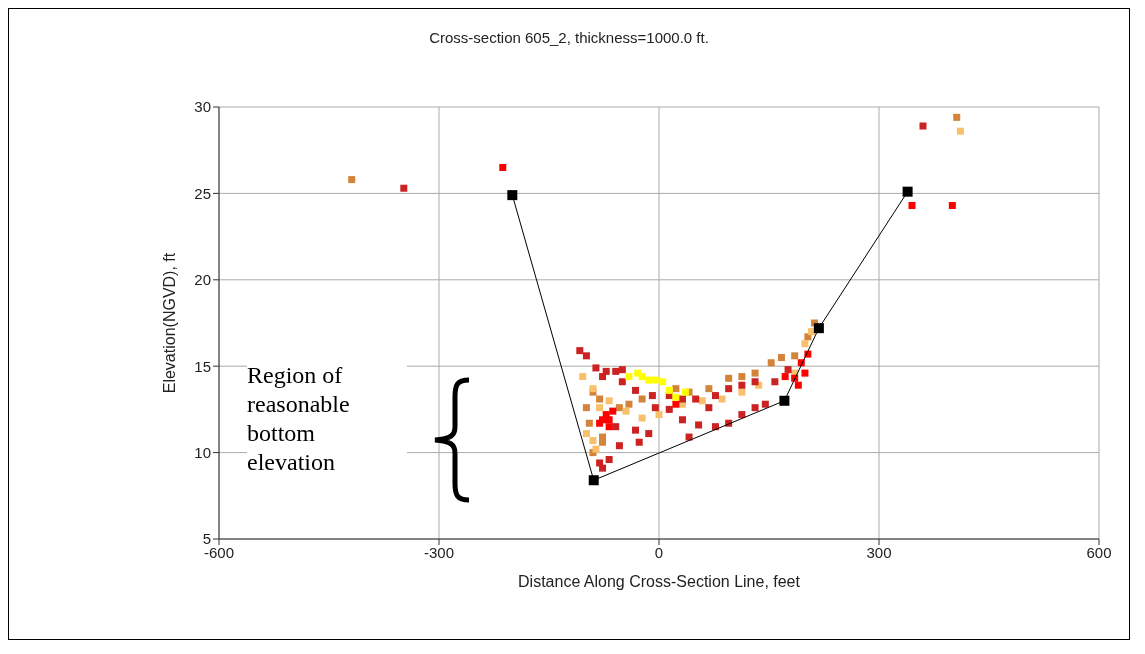  Describe the element at coordinates (659, 581) in the screenshot. I see `x-axis-title: Distance Along Cross-Section Line, feet` at that location.